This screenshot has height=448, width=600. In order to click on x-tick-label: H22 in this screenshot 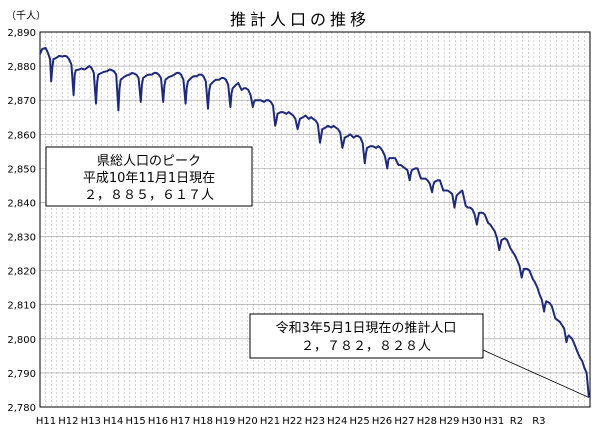, I will do `click(292, 421)`.